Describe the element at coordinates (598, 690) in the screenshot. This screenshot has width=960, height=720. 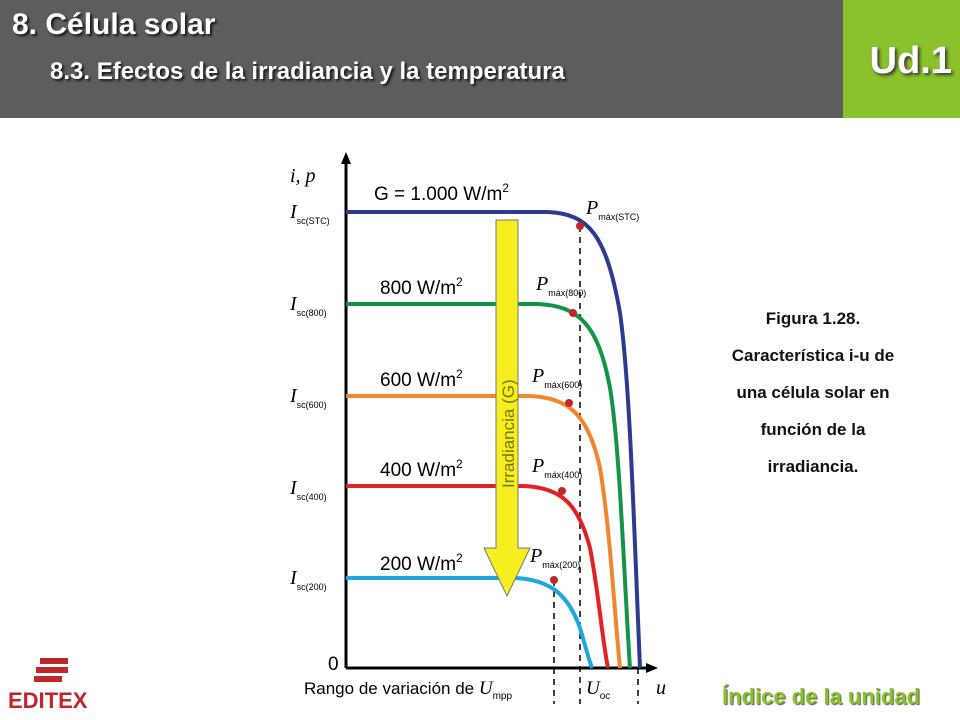
I see `uoc-label: Uoc` at that location.